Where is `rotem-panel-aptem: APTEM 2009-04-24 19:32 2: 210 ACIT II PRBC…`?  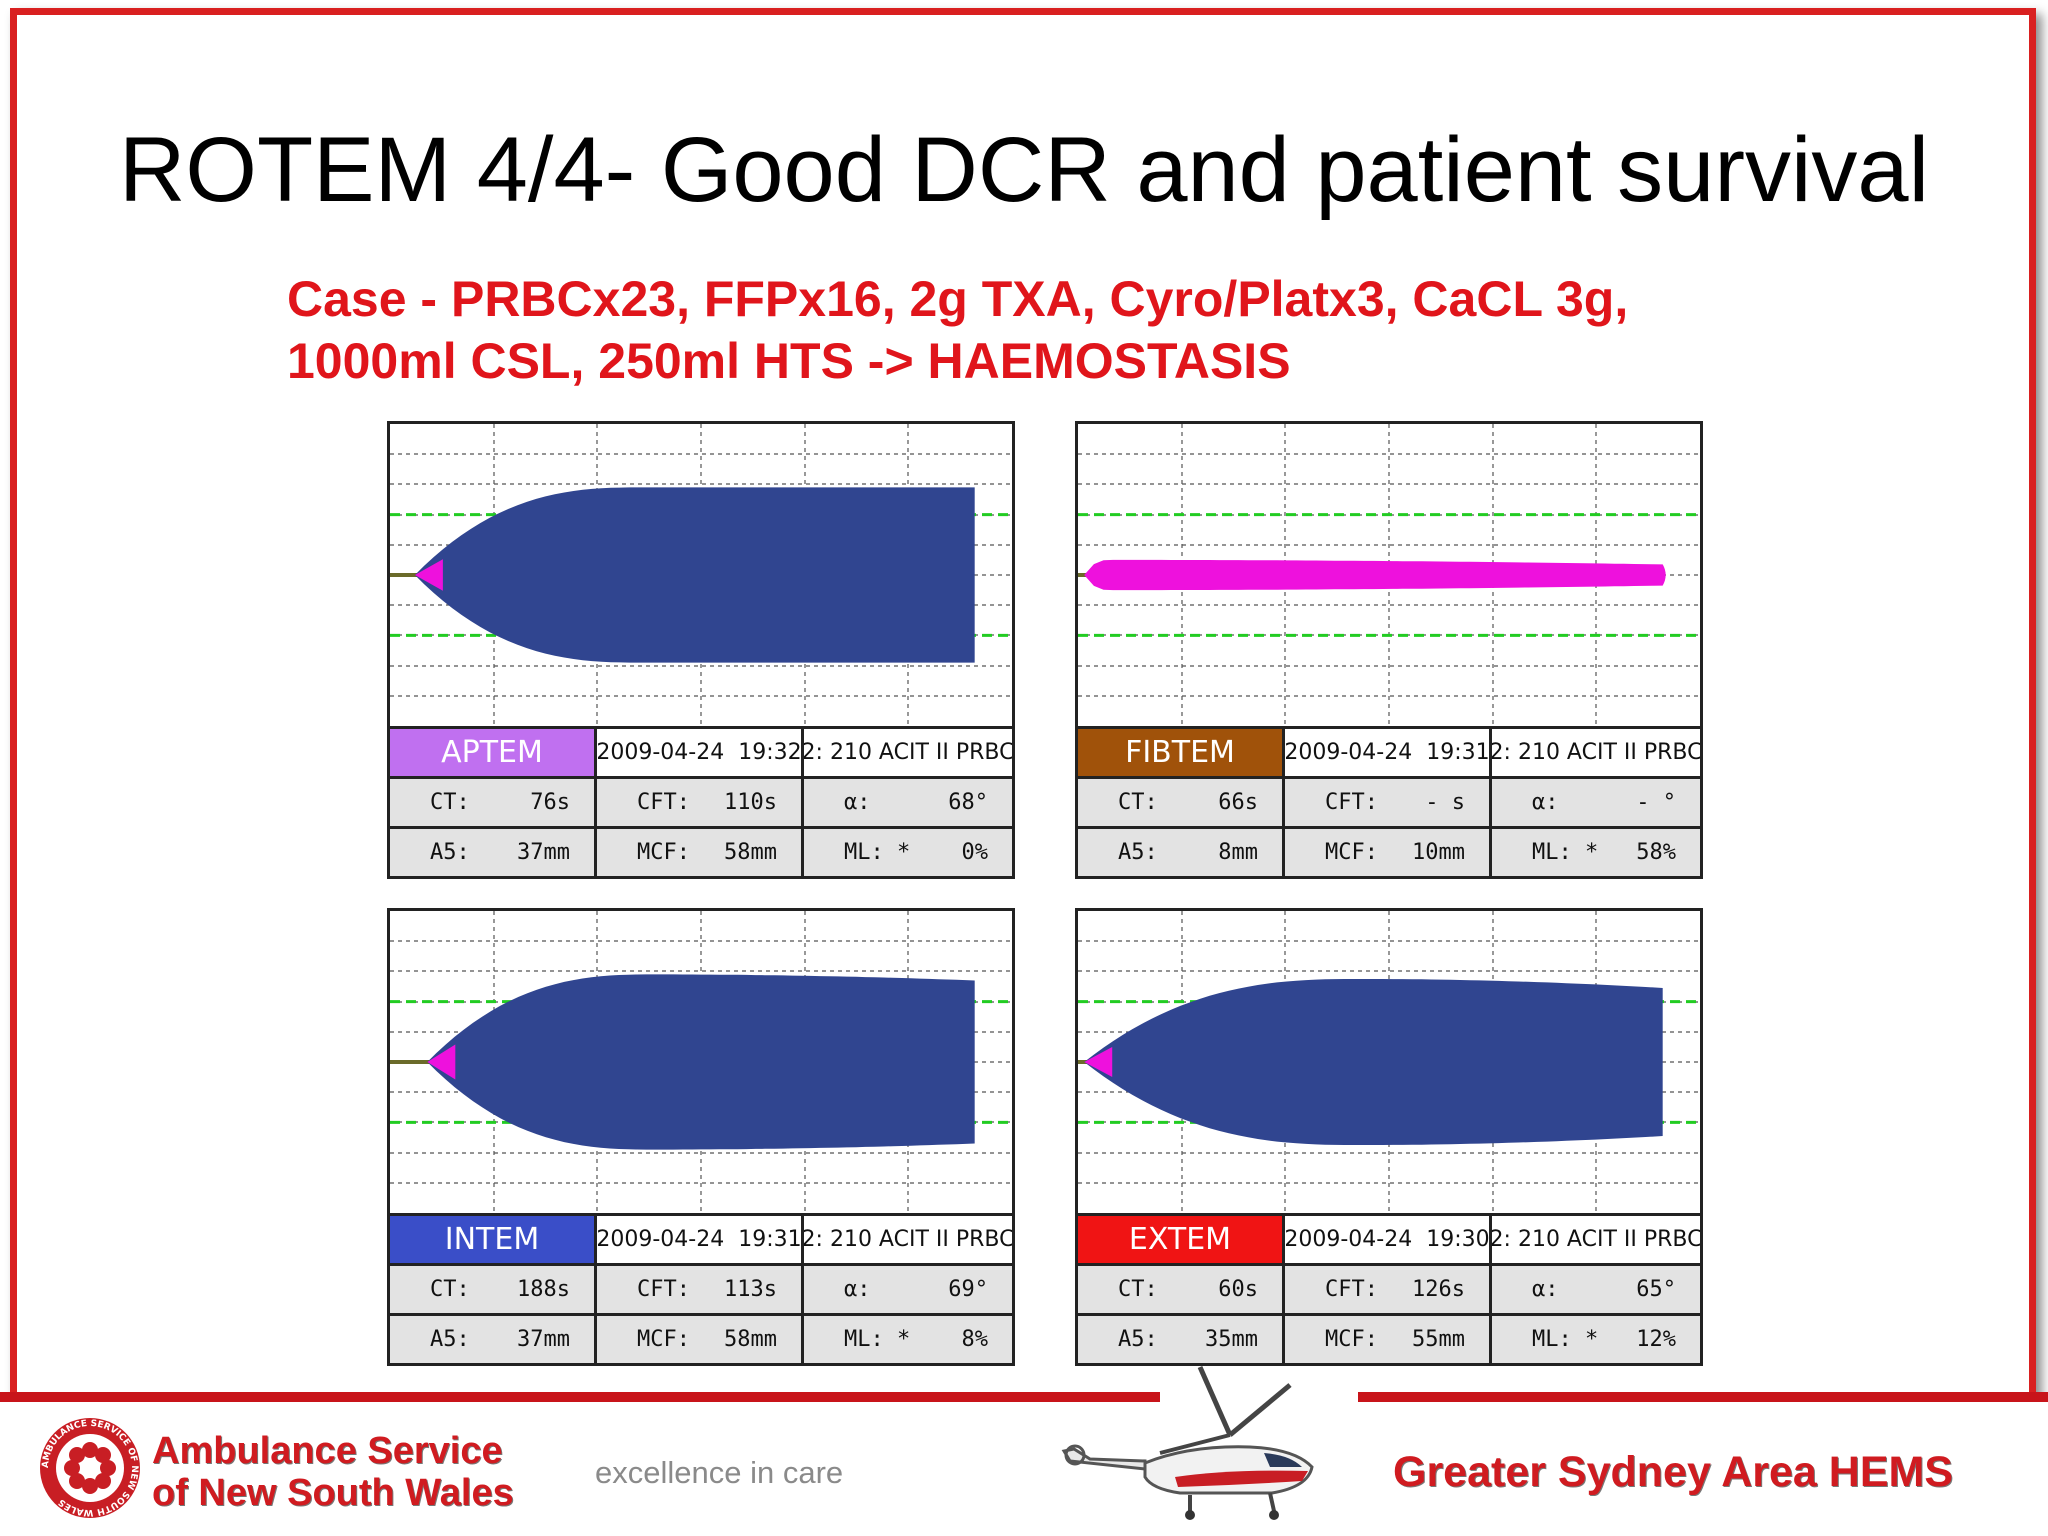
rotem-panel-aptem: APTEM 2009-04-24 19:32 2: 210 ACIT II PRBC… is located at coordinates (701, 650).